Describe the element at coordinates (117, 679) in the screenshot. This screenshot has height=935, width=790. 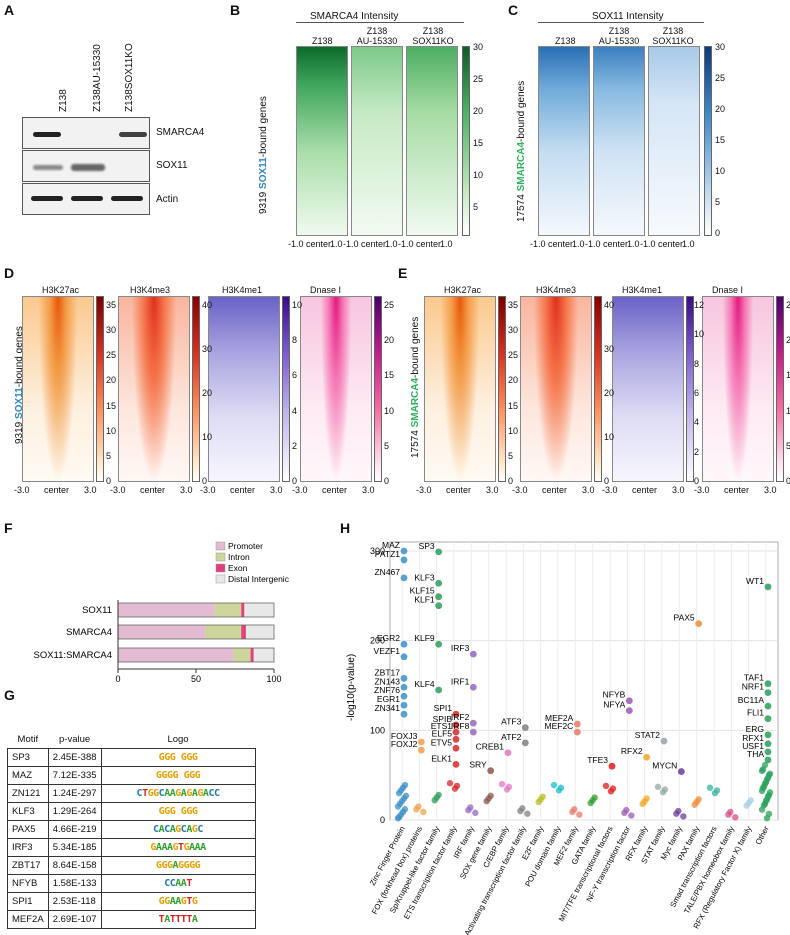
I see `x-tick-label: 0` at that location.